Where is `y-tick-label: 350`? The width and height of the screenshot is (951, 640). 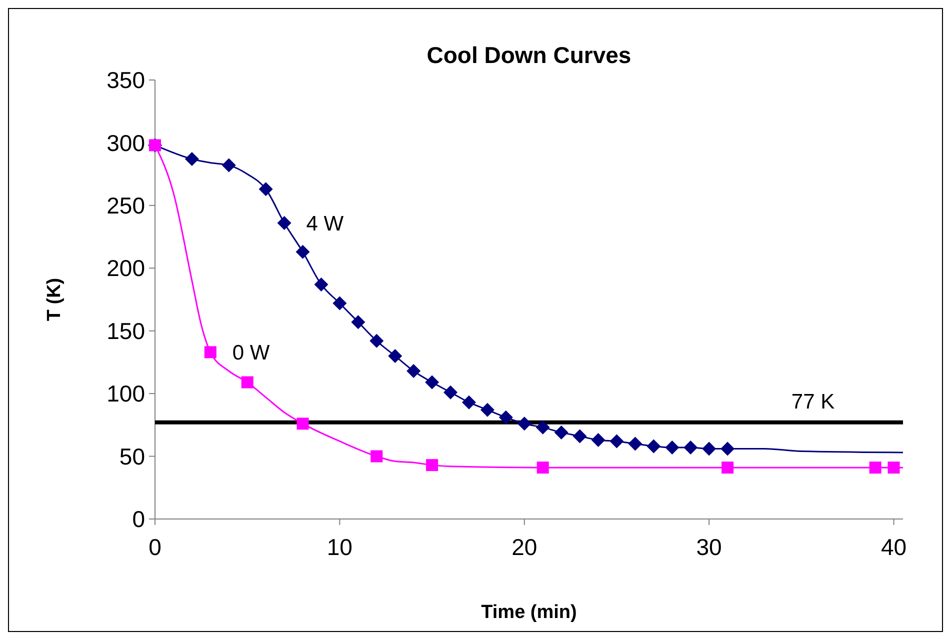
y-tick-label: 350 is located at coordinates (125, 80).